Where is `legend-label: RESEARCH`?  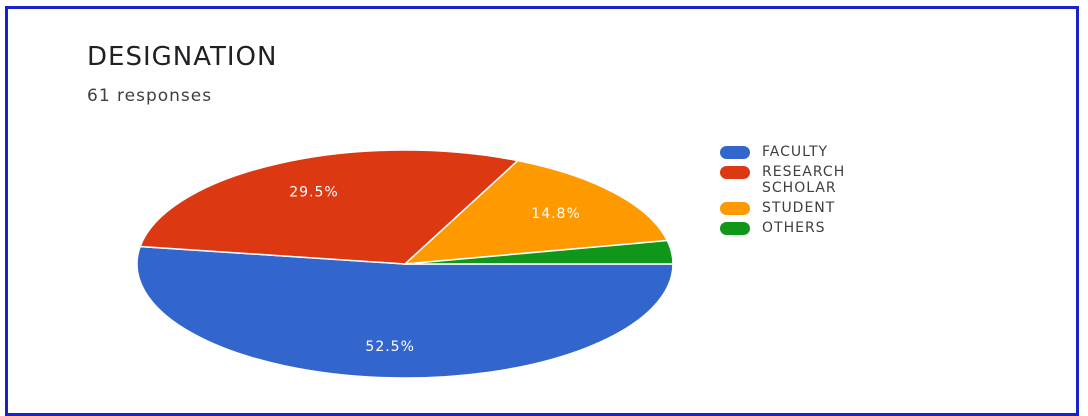 legend-label: RESEARCH is located at coordinates (804, 172).